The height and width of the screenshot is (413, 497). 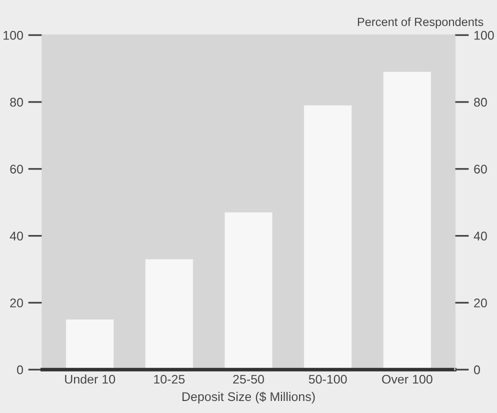 I want to click on y-tick-label: 80, so click(x=17, y=102).